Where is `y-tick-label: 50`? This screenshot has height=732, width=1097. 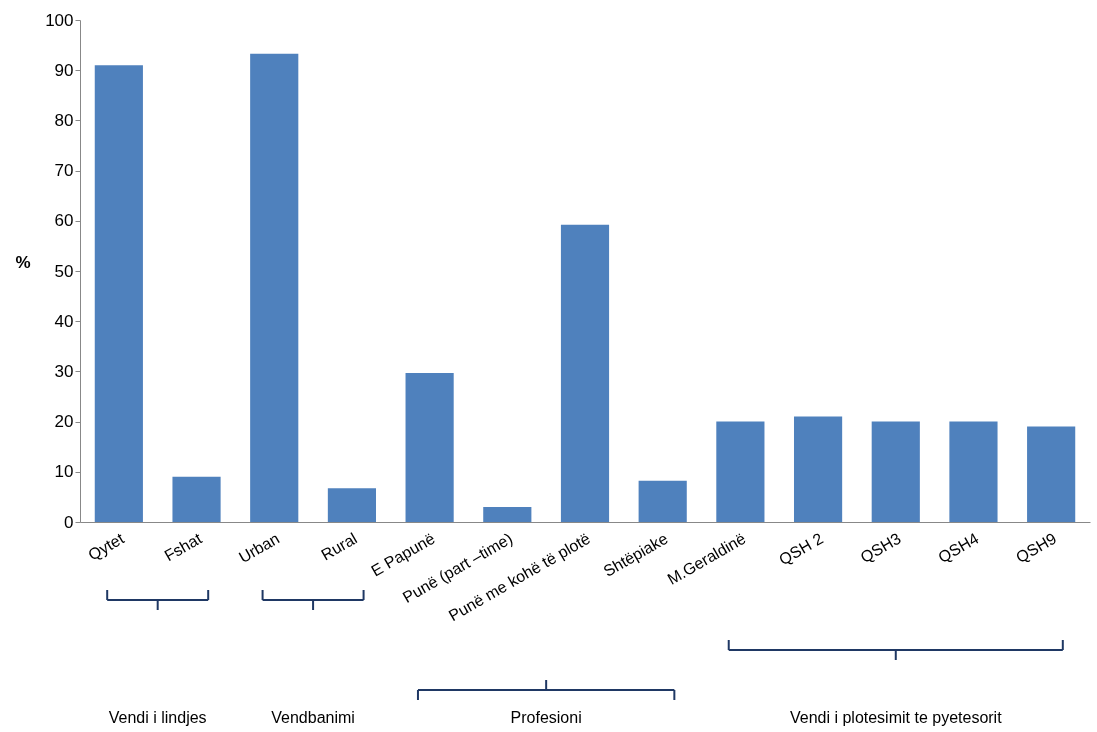 y-tick-label: 50 is located at coordinates (64, 271).